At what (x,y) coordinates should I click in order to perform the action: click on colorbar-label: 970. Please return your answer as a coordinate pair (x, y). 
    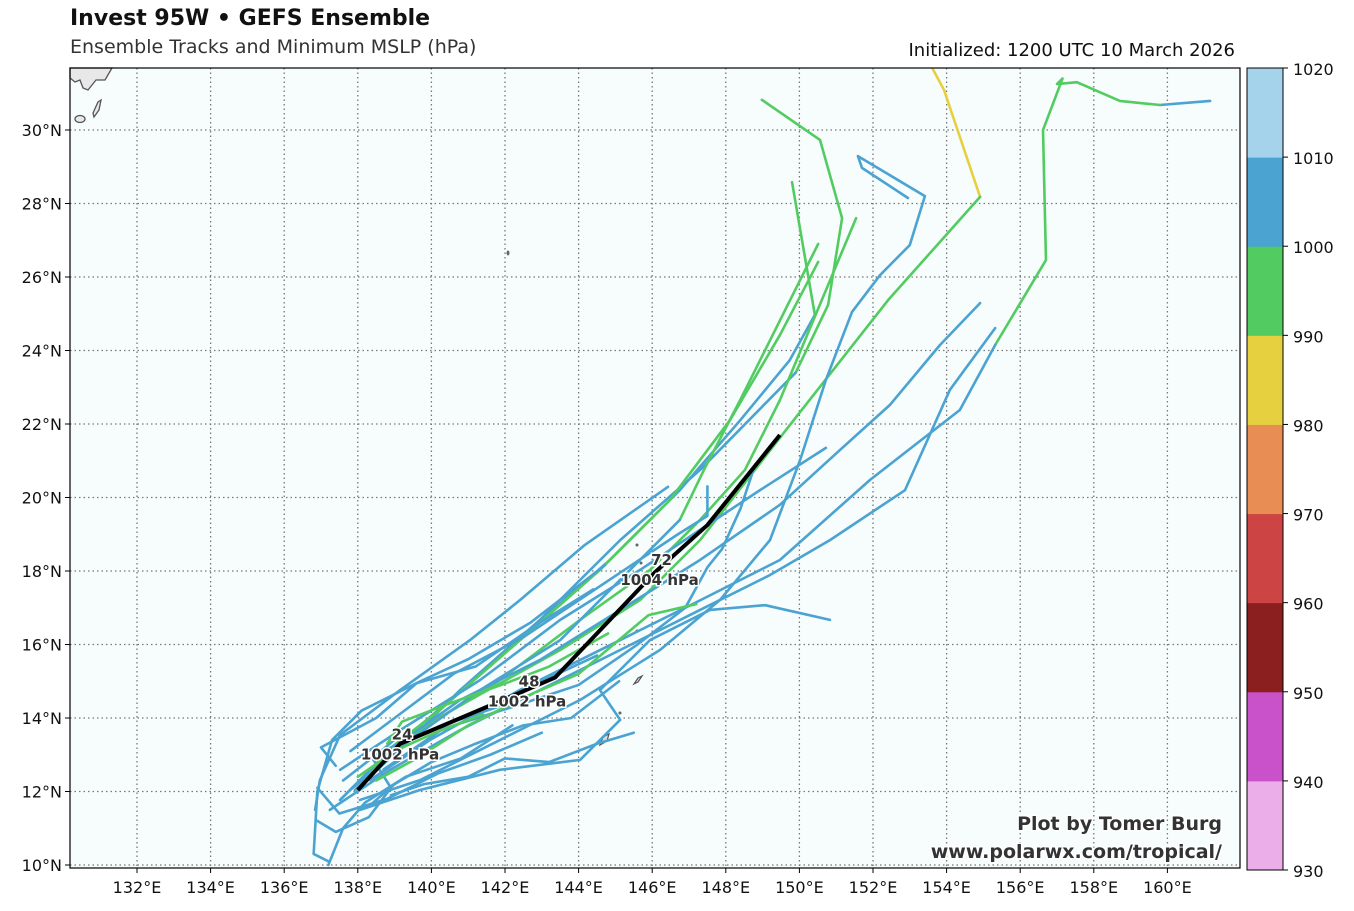
    Looking at the image, I should click on (1308, 515).